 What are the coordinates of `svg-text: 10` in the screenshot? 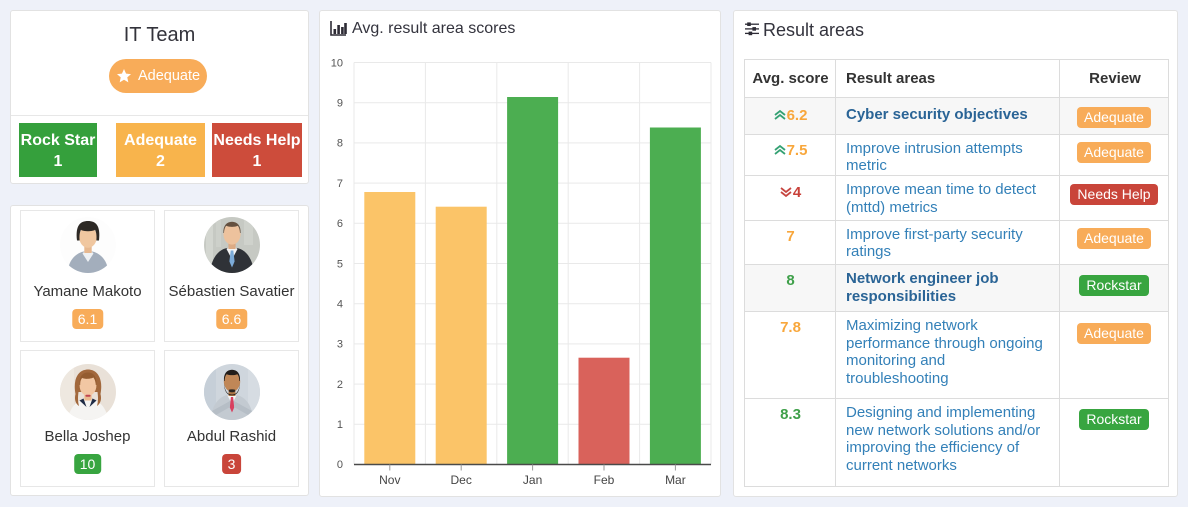 It's located at (337, 63).